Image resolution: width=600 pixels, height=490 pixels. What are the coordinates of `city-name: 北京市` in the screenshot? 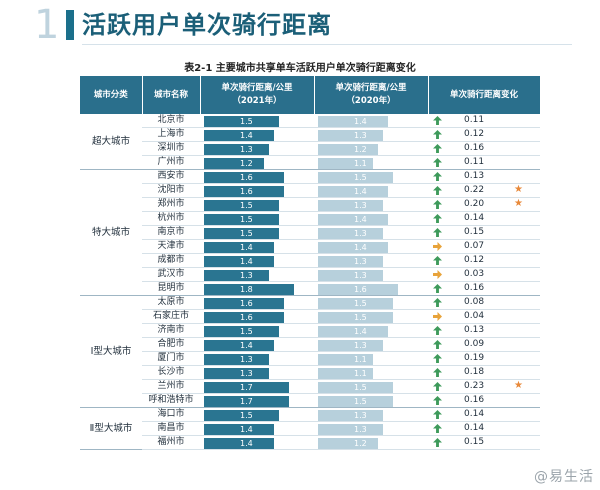 It's located at (171, 121).